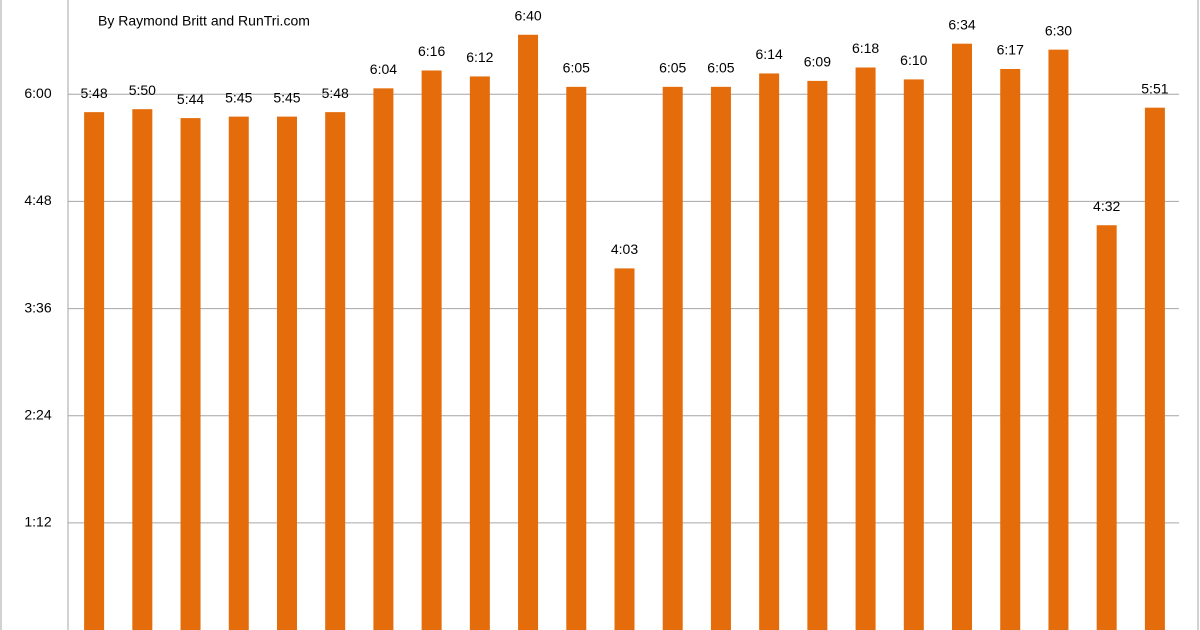 The width and height of the screenshot is (1200, 630). Describe the element at coordinates (913, 60) in the screenshot. I see `value-label: 6:10` at that location.